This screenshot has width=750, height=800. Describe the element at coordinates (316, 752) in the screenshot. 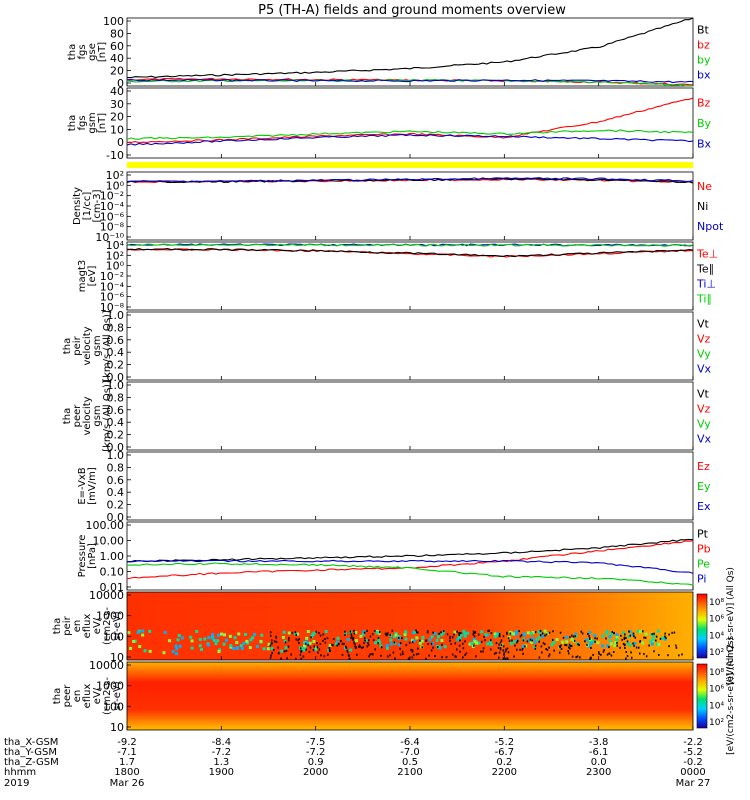

I see `ephemeris-value: -7.2` at that location.